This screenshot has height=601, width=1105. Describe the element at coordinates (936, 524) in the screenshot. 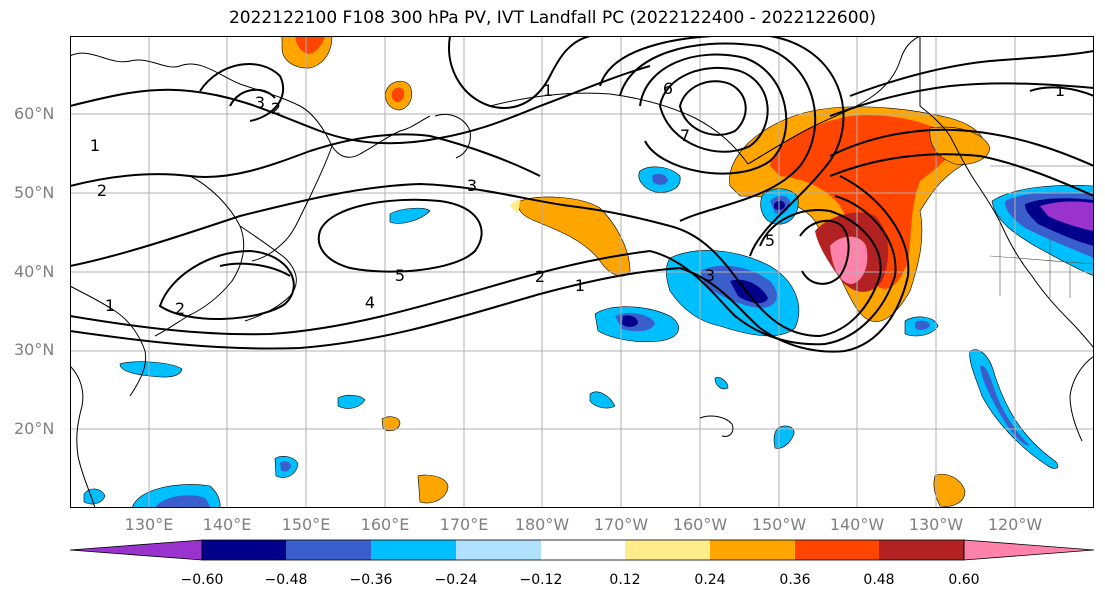

I see `lon-label-130w: 130°W` at that location.